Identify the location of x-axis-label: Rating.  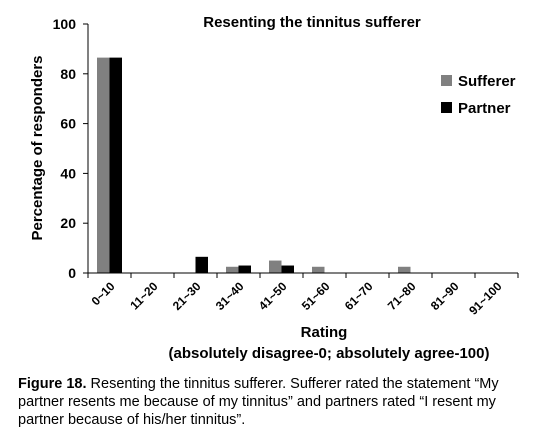
(324, 332).